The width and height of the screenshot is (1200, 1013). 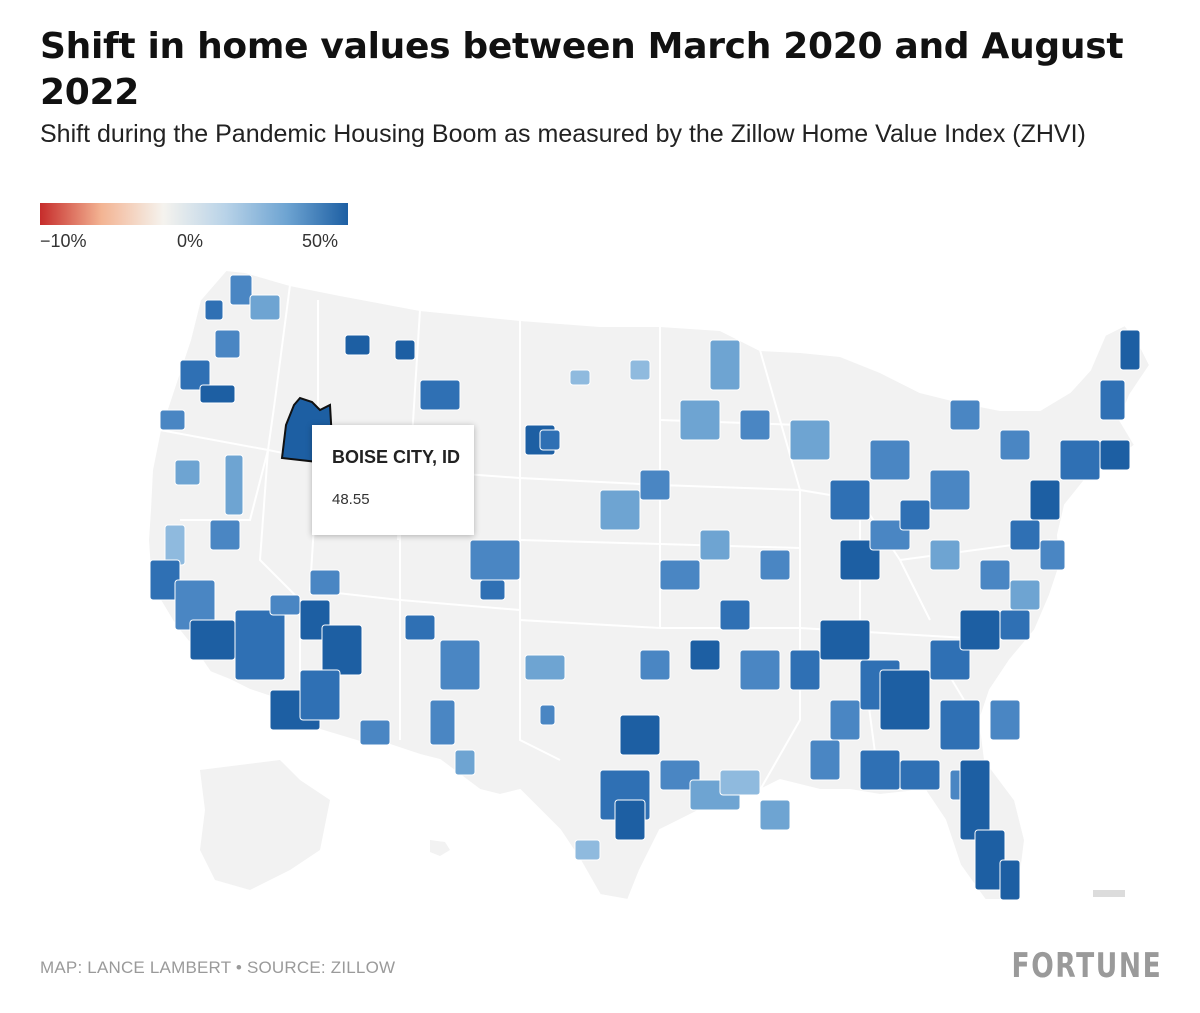 What do you see at coordinates (1086, 966) in the screenshot?
I see `fortune-logo: FORTUNE` at bounding box center [1086, 966].